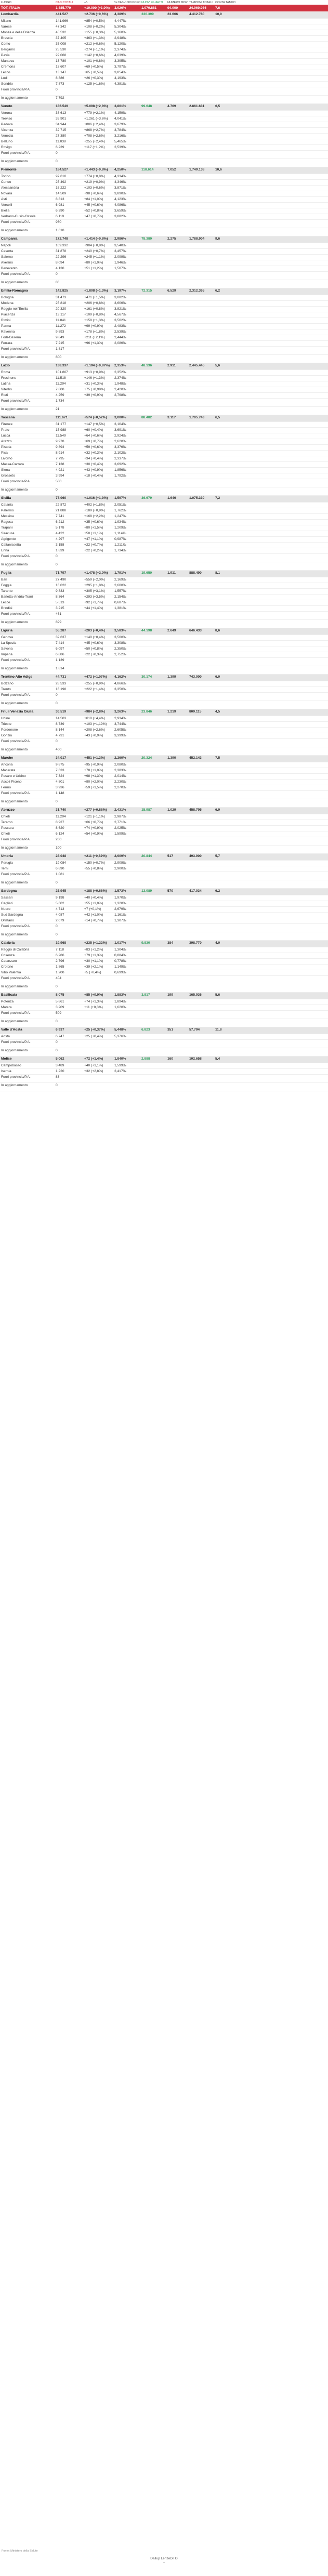  I want to click on province-row: Fuori provincia/P.A. 0, so click(164, 155).